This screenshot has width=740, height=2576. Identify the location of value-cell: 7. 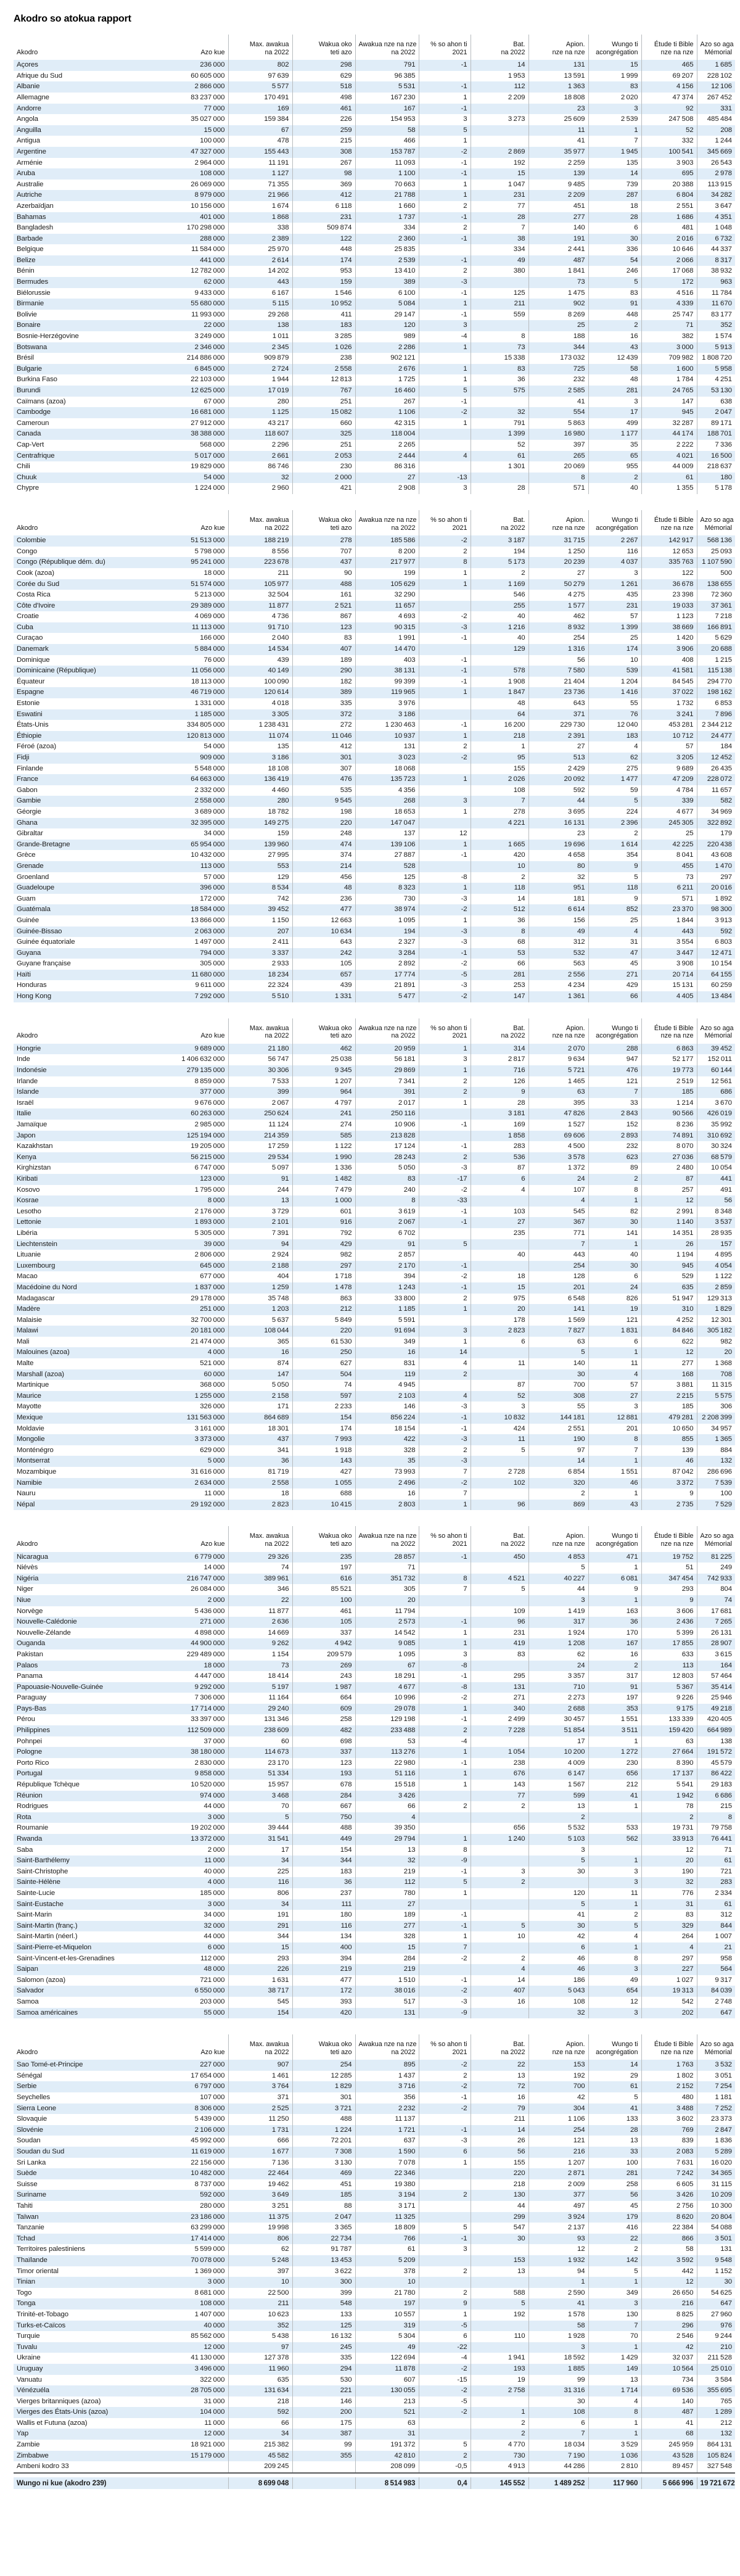
(445, 1948).